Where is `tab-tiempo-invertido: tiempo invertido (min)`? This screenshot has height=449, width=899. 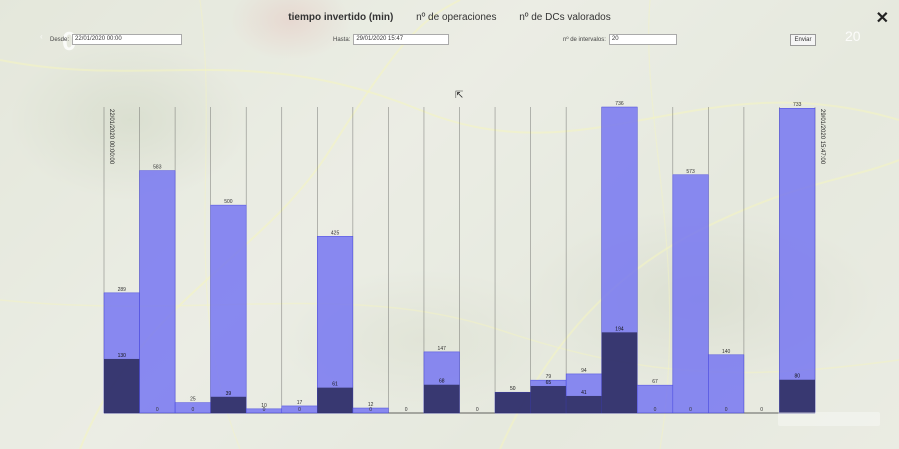 tab-tiempo-invertido: tiempo invertido (min) is located at coordinates (341, 17).